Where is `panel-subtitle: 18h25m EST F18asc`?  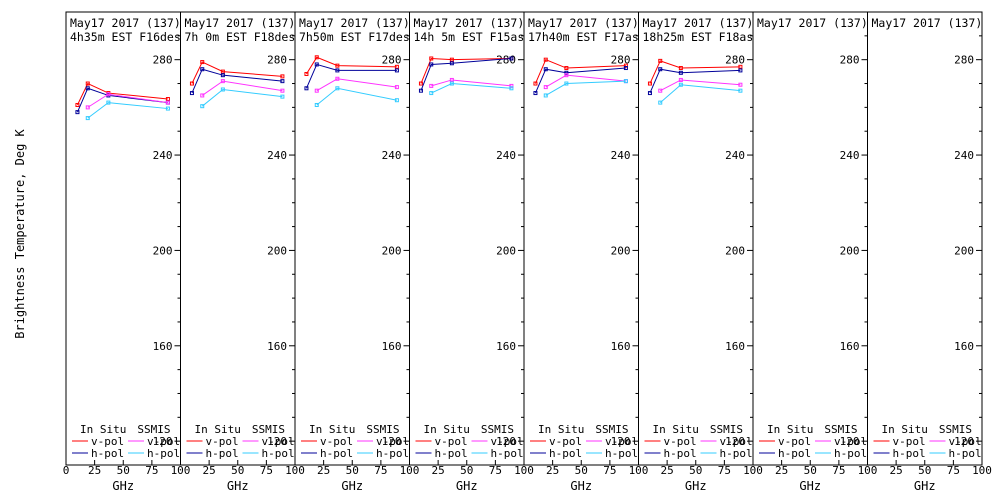
panel-subtitle: 18h25m EST F18asc is located at coordinates (702, 37).